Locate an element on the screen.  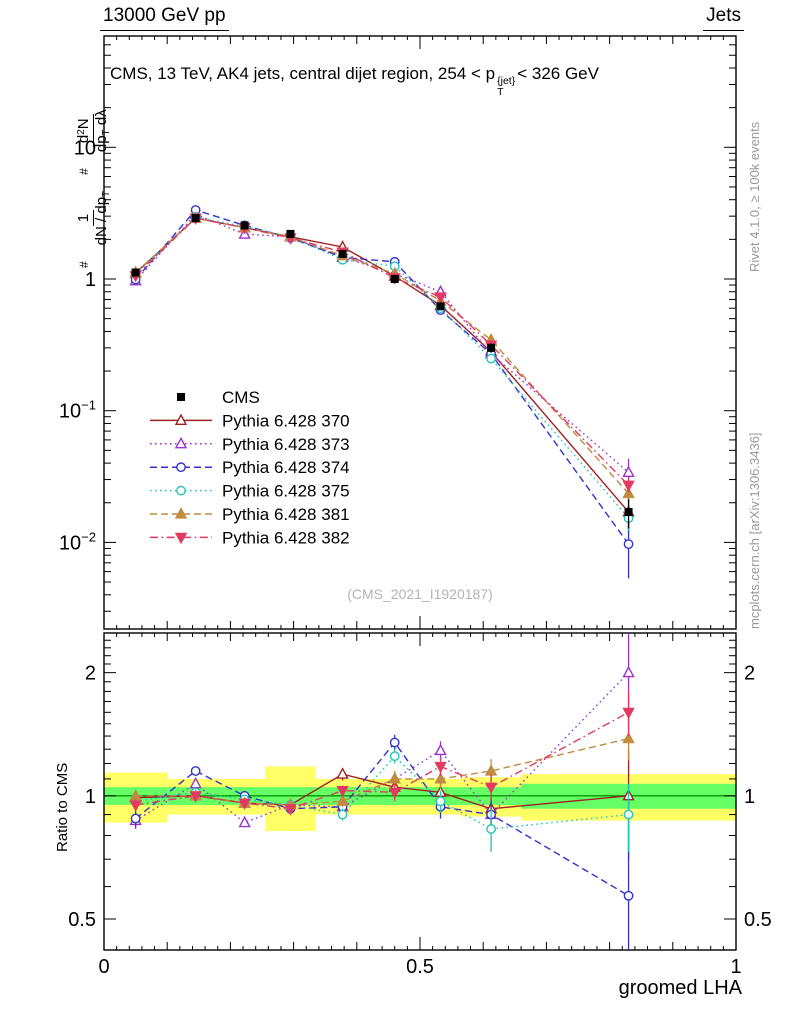
ylabel-frac2-numerator: d2N is located at coordinates (84, 131).